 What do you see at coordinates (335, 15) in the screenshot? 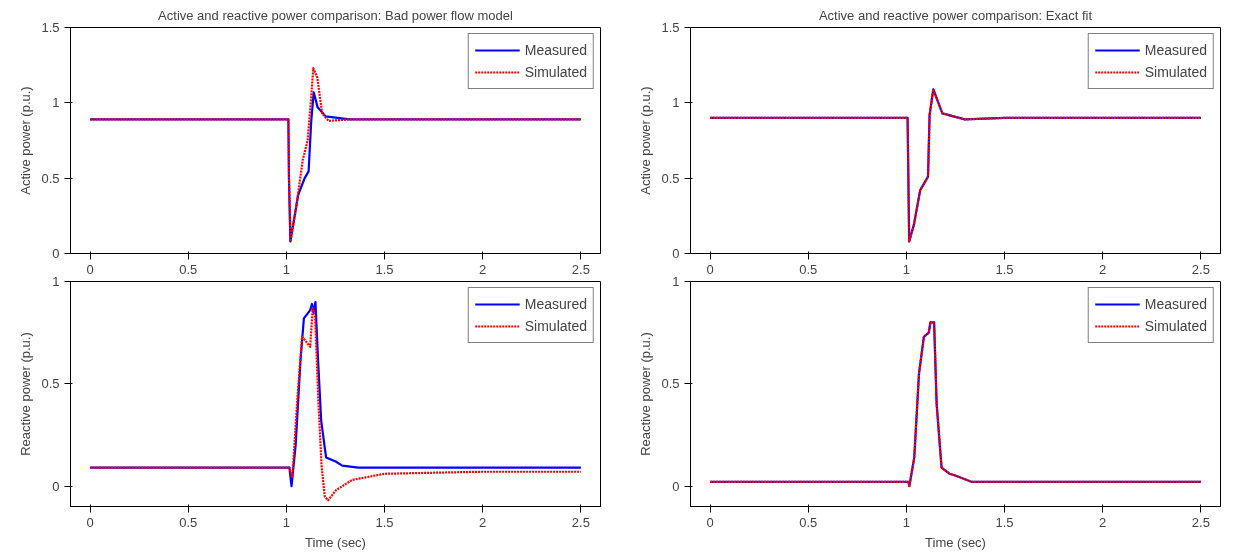
I see `chart-title: Active and reactive power comparison: Bad power flow model` at bounding box center [335, 15].